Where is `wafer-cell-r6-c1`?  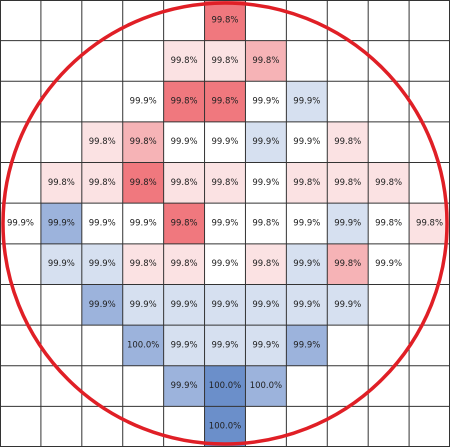
wafer-cell-r6-c1 is located at coordinates (61, 264).